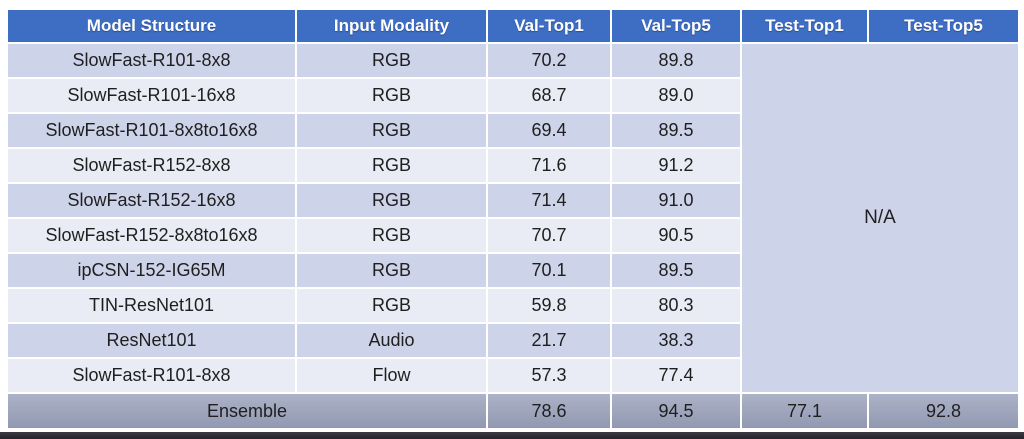  I want to click on cell-val-top1: 57.3, so click(549, 375).